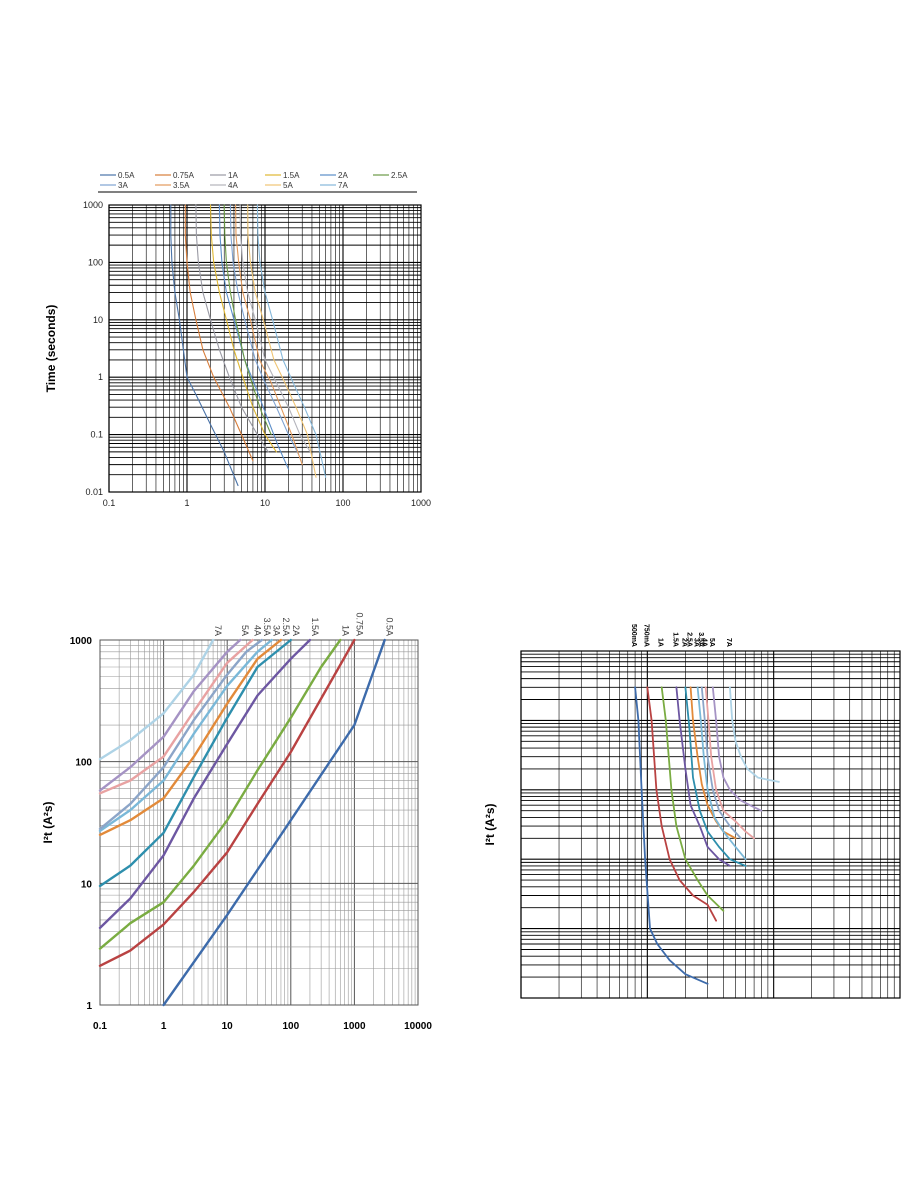 The image size is (918, 1188). What do you see at coordinates (123, 185) in the screenshot?
I see `legend-label: 3A` at bounding box center [123, 185].